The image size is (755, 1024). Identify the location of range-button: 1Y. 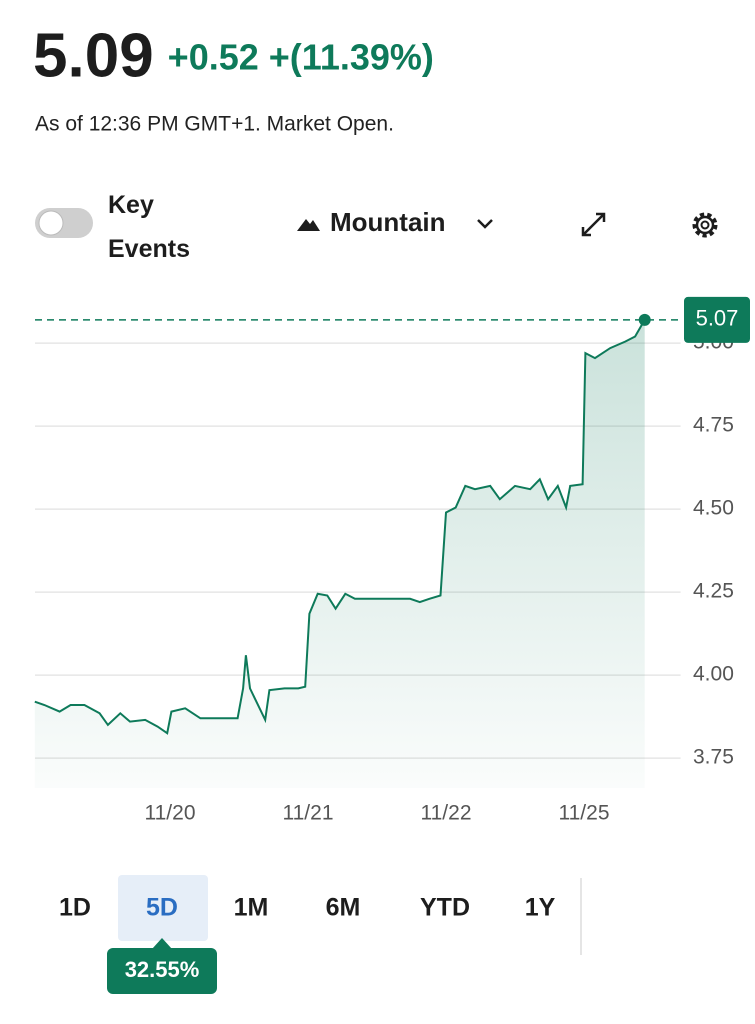
(540, 908).